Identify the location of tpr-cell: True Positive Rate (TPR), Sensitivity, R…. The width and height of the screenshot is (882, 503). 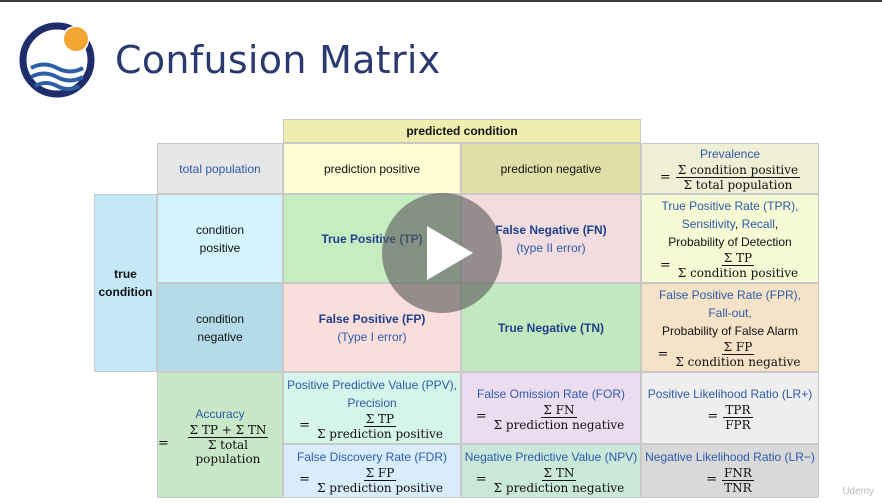
(730, 238).